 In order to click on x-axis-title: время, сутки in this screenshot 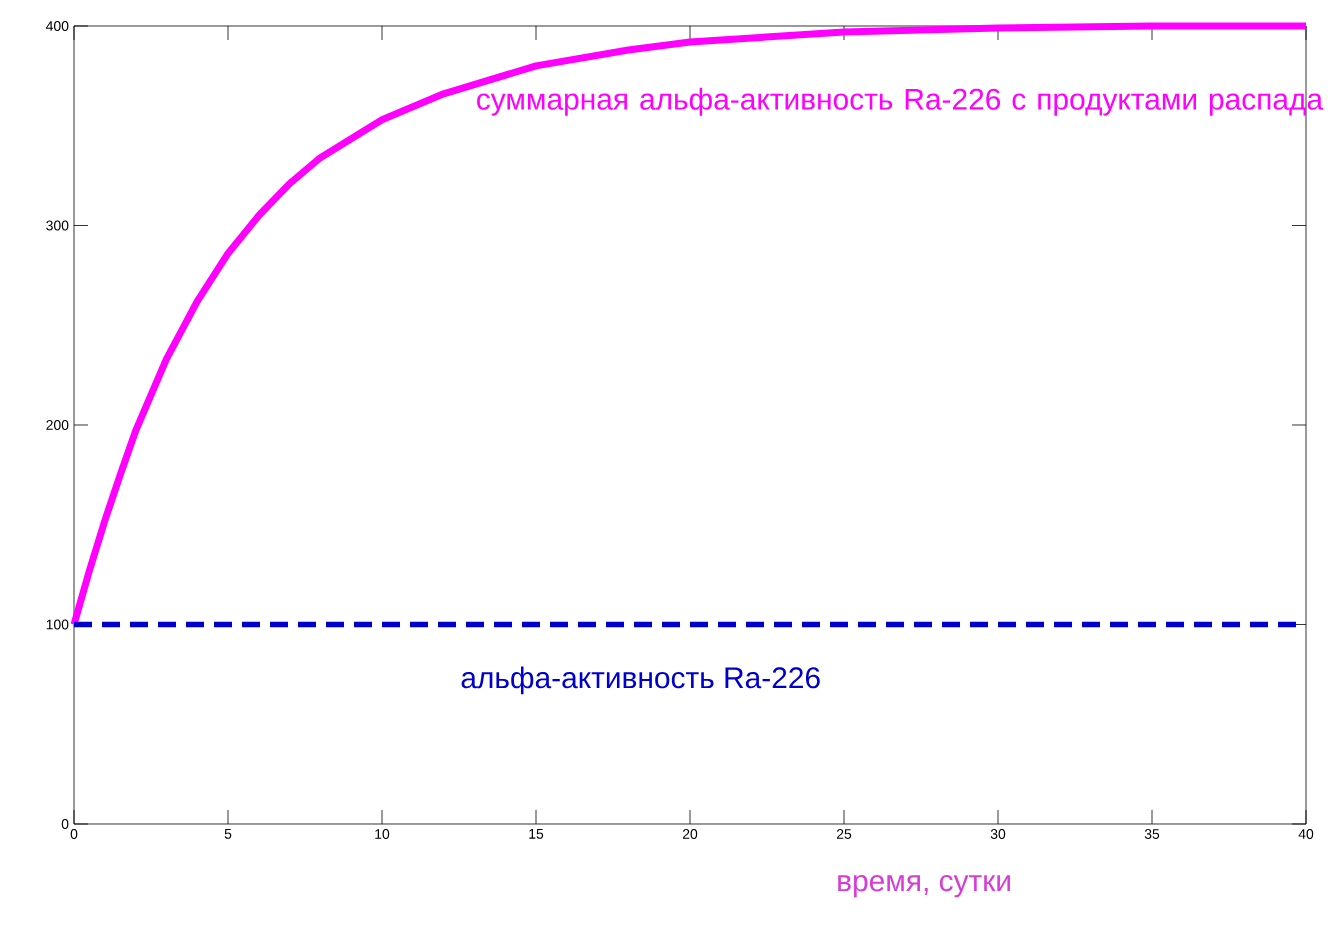, I will do `click(924, 886)`.